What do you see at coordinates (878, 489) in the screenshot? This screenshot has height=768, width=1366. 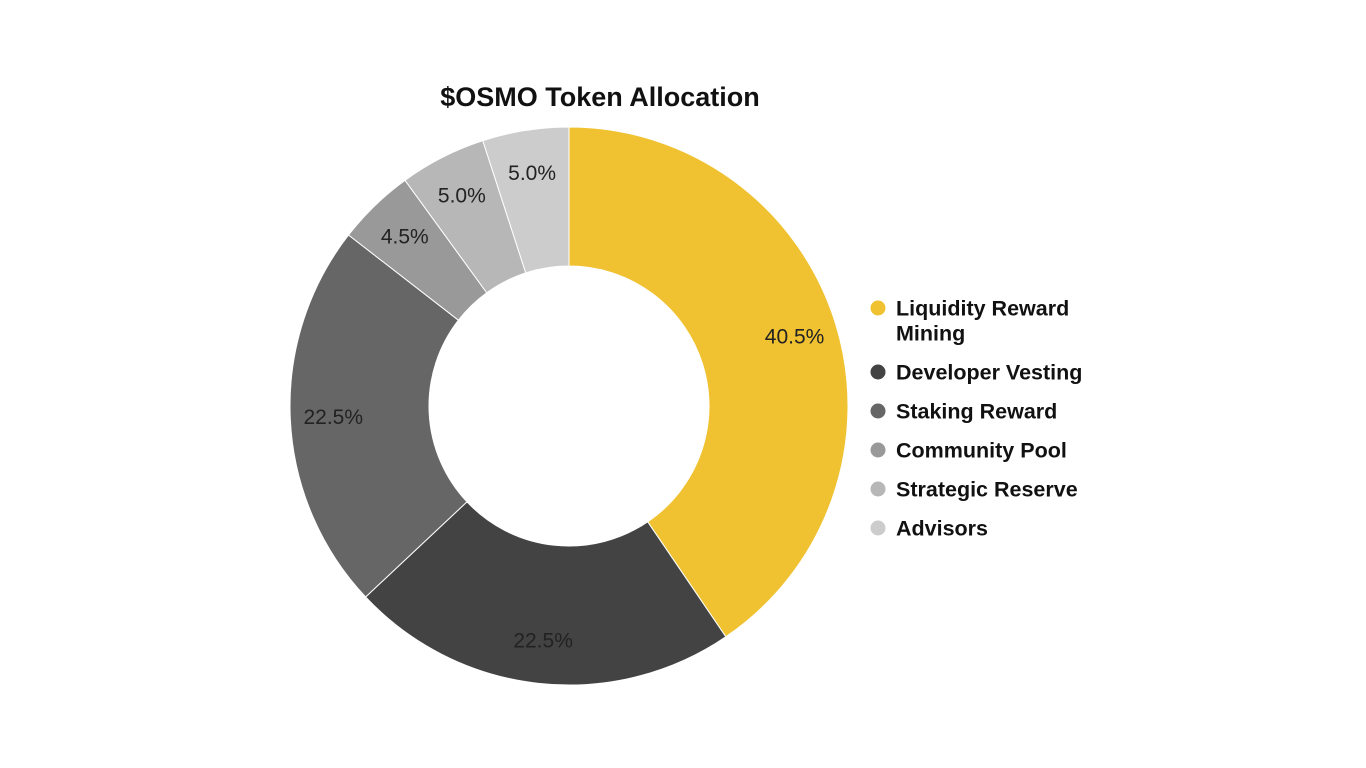 I see `legend-marker-strategic-reserve` at bounding box center [878, 489].